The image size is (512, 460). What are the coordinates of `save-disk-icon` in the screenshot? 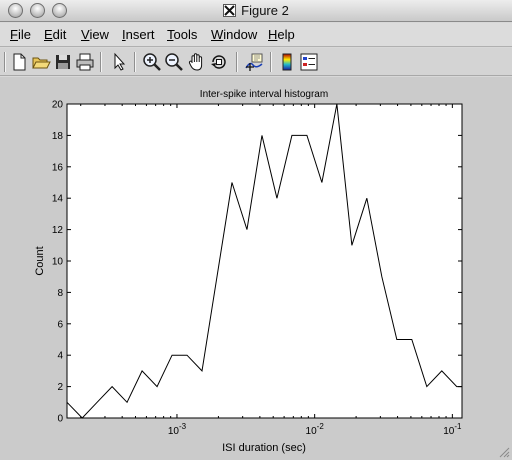 It's located at (63, 62).